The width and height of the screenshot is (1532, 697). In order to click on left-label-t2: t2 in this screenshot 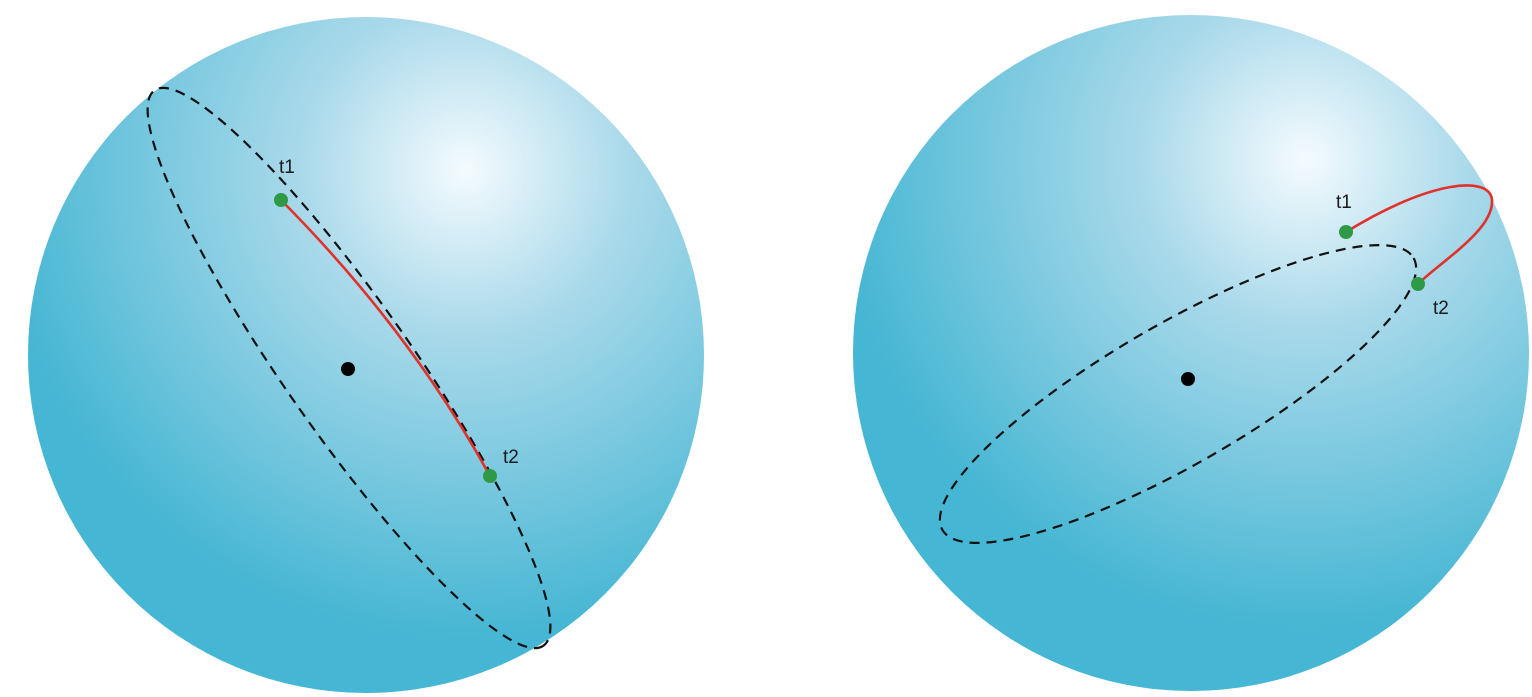, I will do `click(511, 457)`.